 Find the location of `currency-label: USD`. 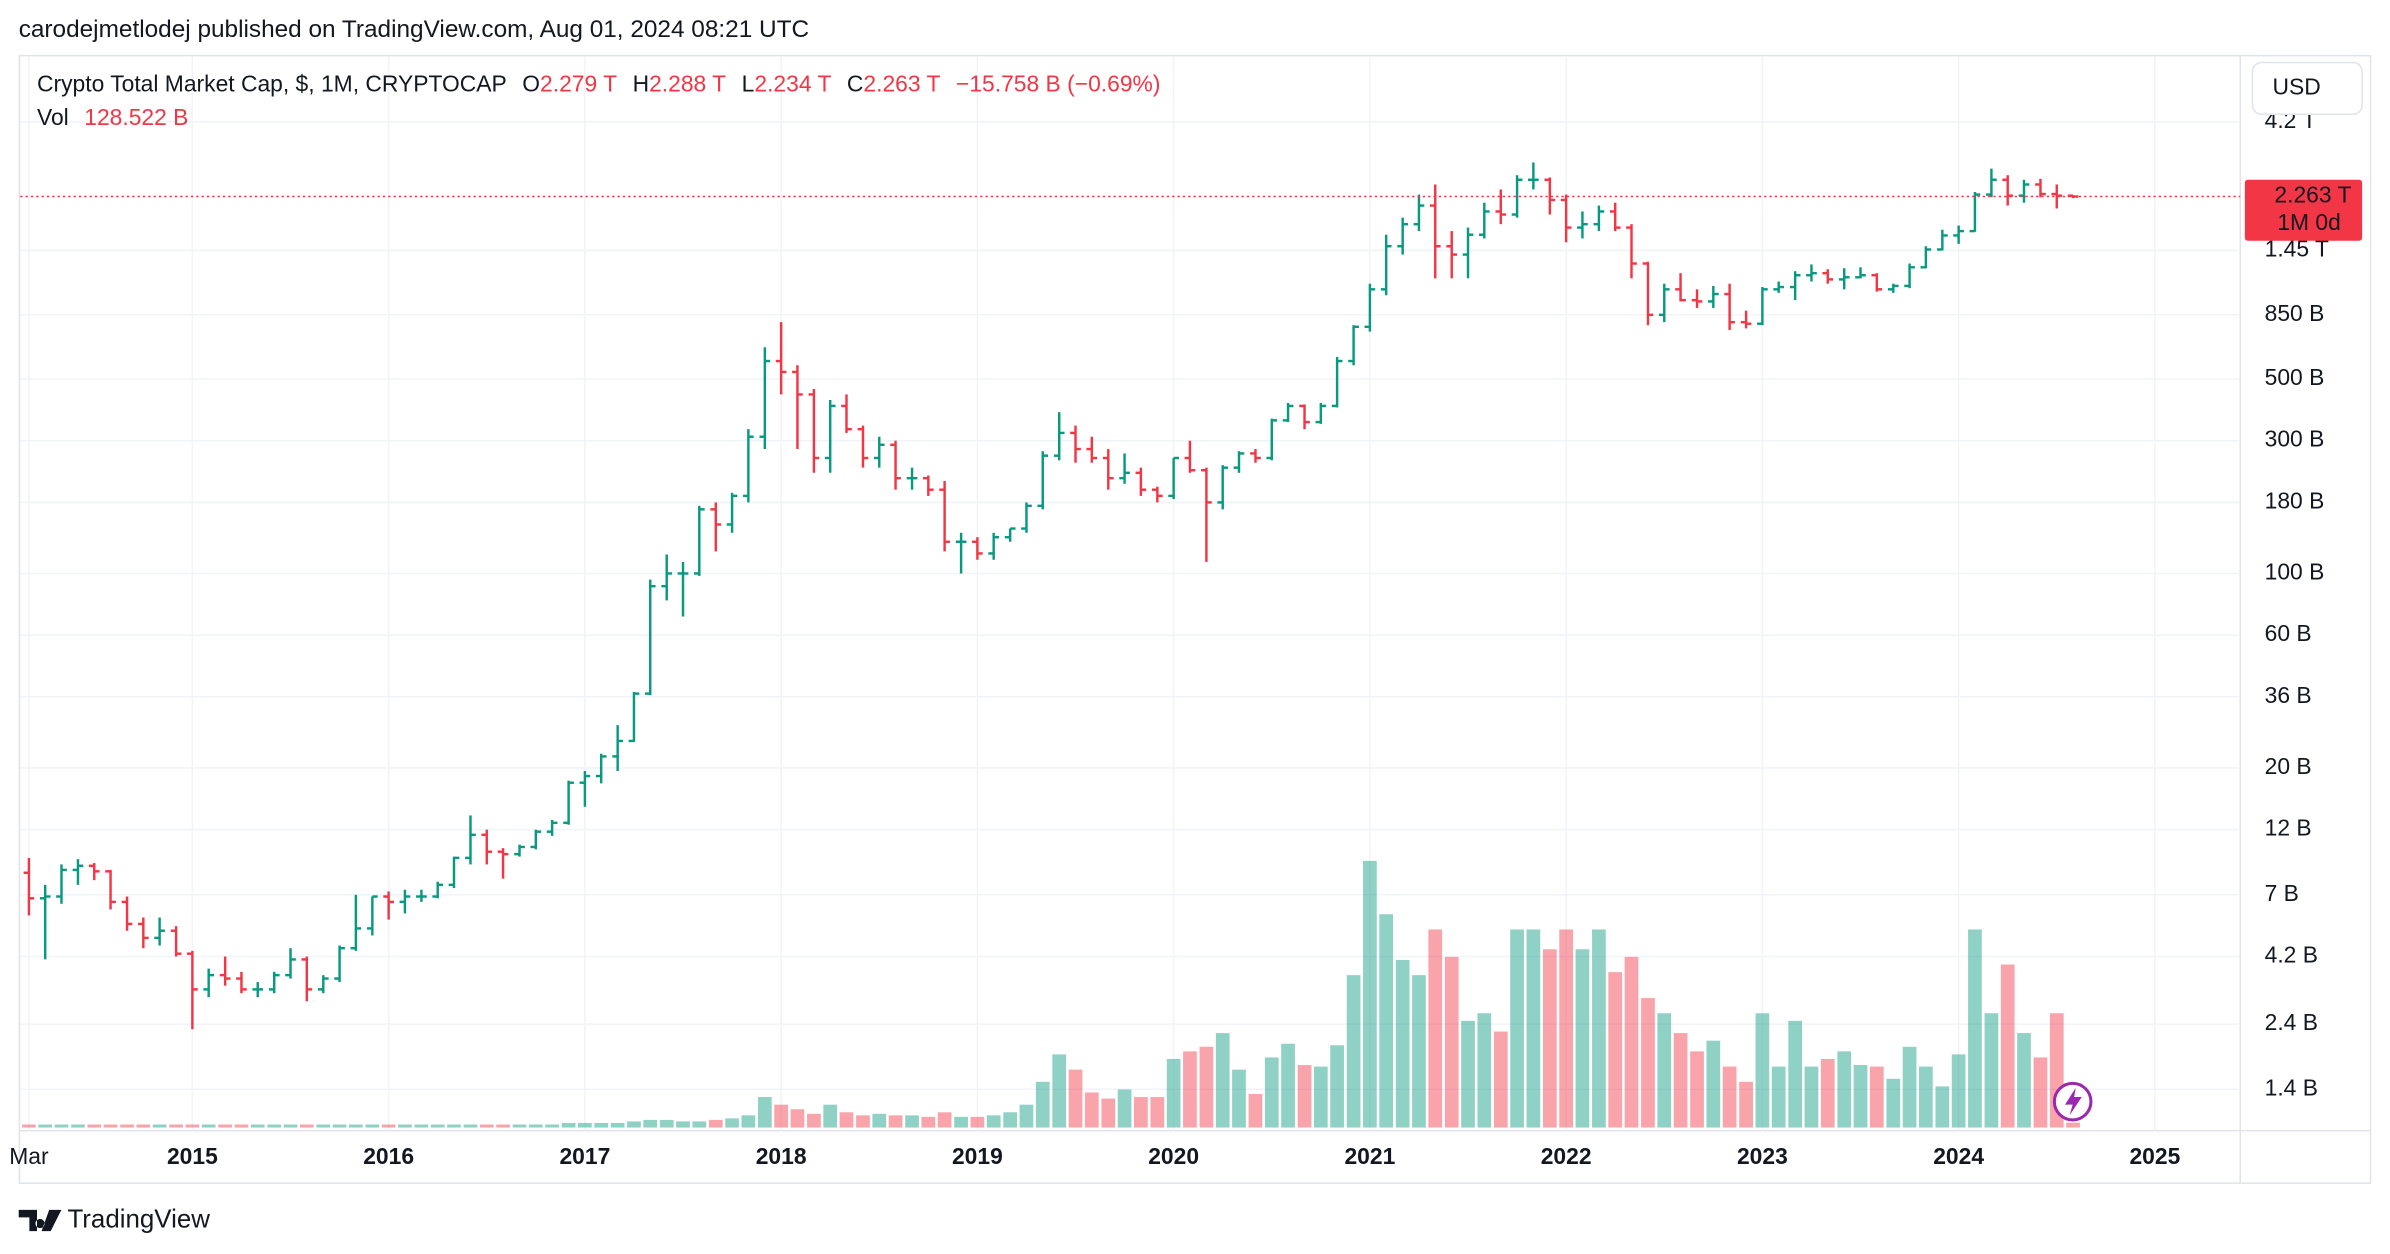

currency-label: USD is located at coordinates (2297, 86).